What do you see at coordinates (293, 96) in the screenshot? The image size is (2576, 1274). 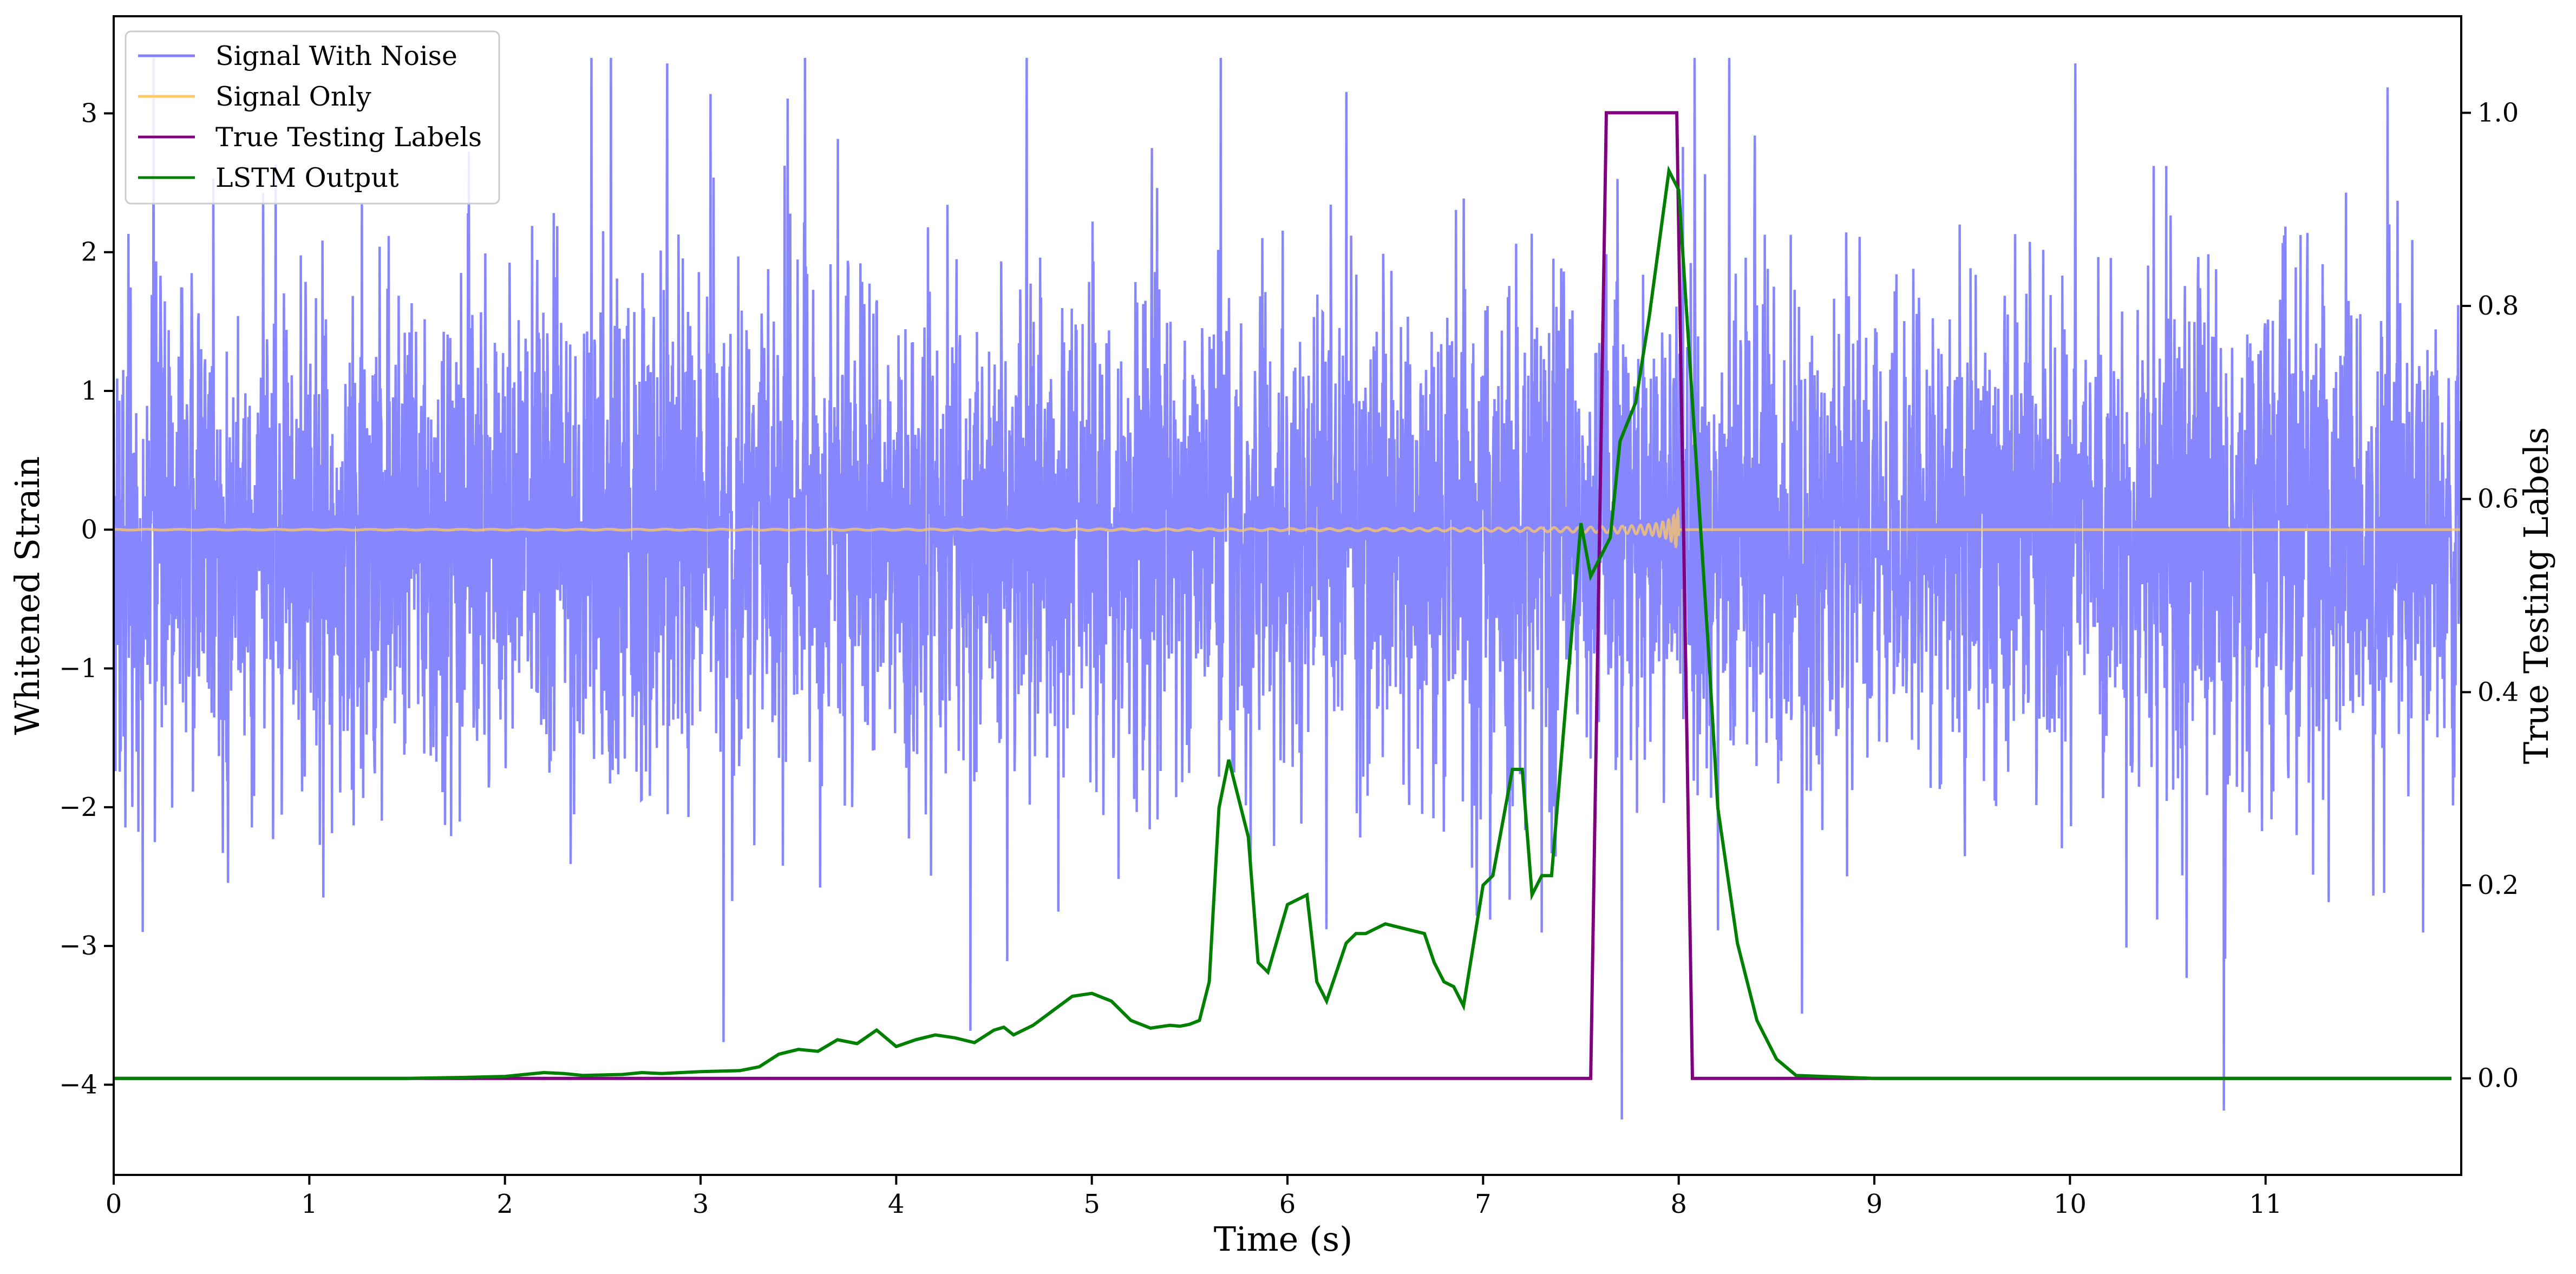 I see `legend-label-signal-only: Signal Only` at bounding box center [293, 96].